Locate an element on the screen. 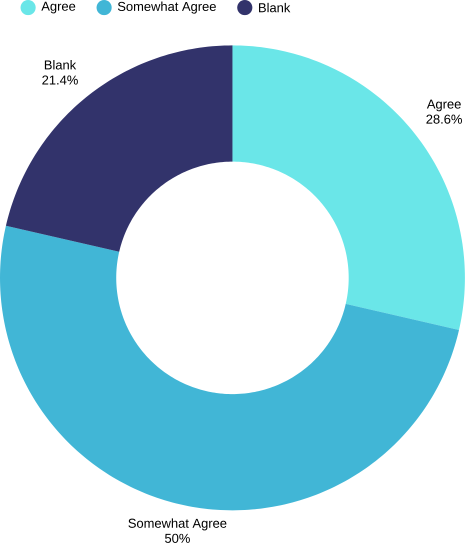 The image size is (465, 544). data-label: 28.6% is located at coordinates (444, 119).